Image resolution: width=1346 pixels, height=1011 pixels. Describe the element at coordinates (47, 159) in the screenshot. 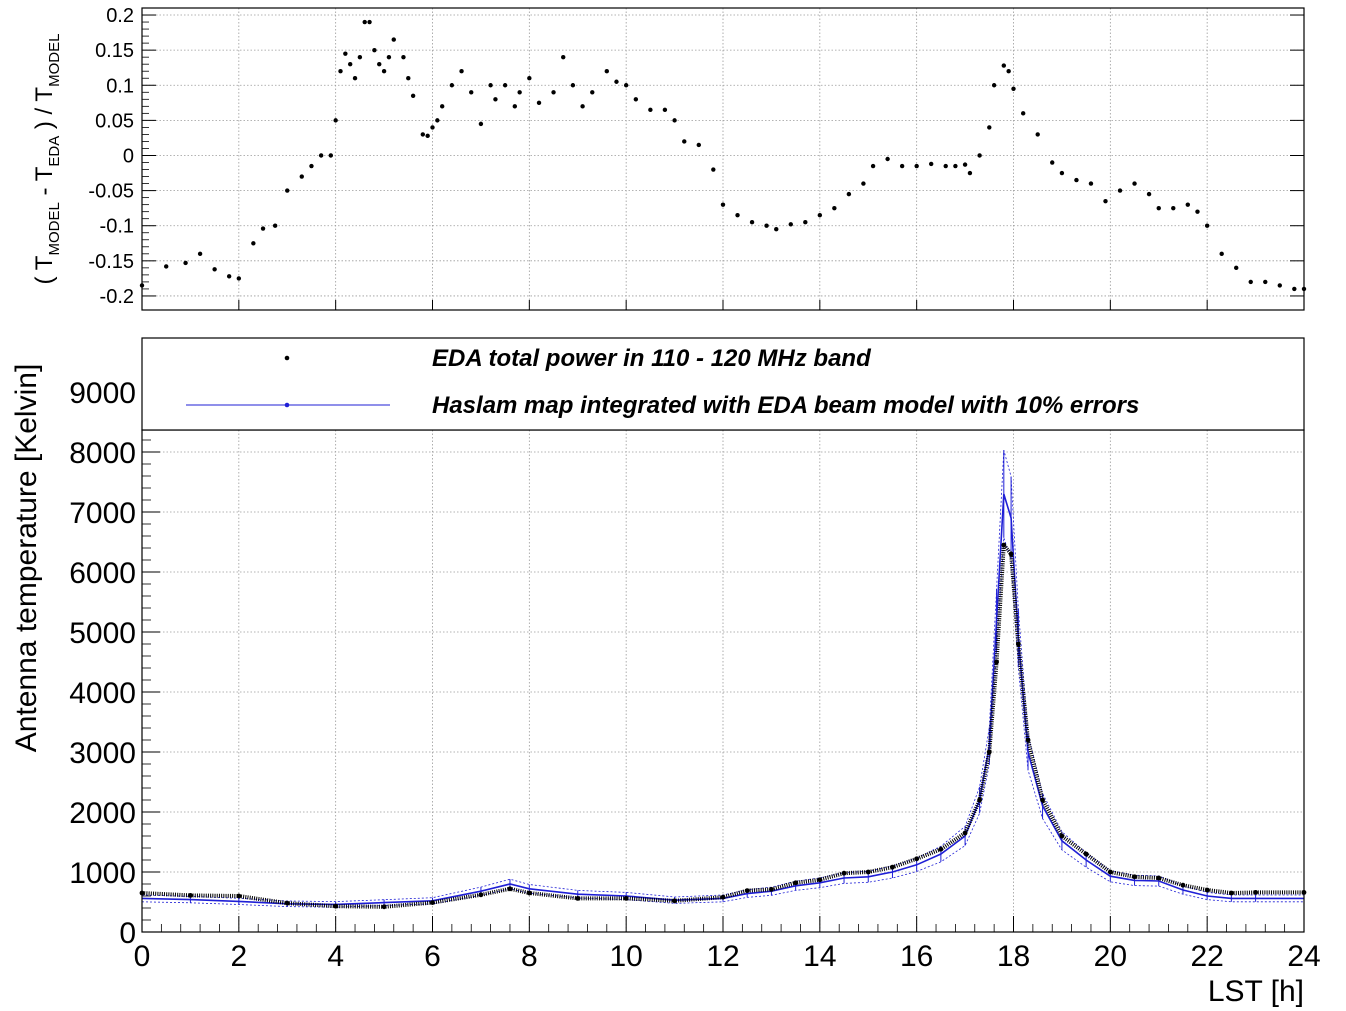

I see `residual-y-axis-title: ( TMODEL - TEDA ) / TMODEL` at that location.